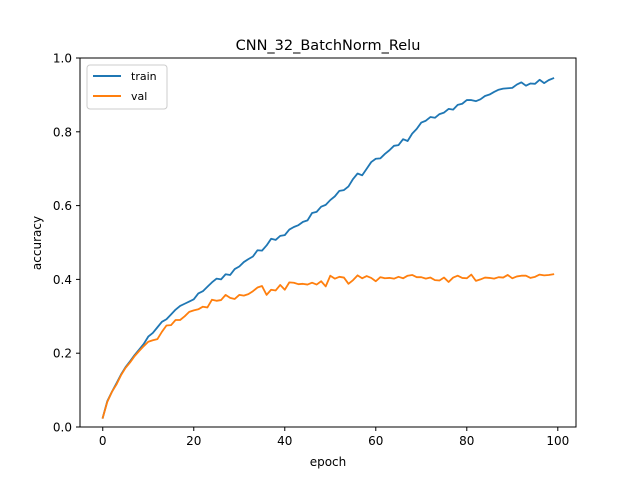 This screenshot has width=640, height=484. What do you see at coordinates (62, 354) in the screenshot?
I see `y-tick-label: 0.2` at bounding box center [62, 354].